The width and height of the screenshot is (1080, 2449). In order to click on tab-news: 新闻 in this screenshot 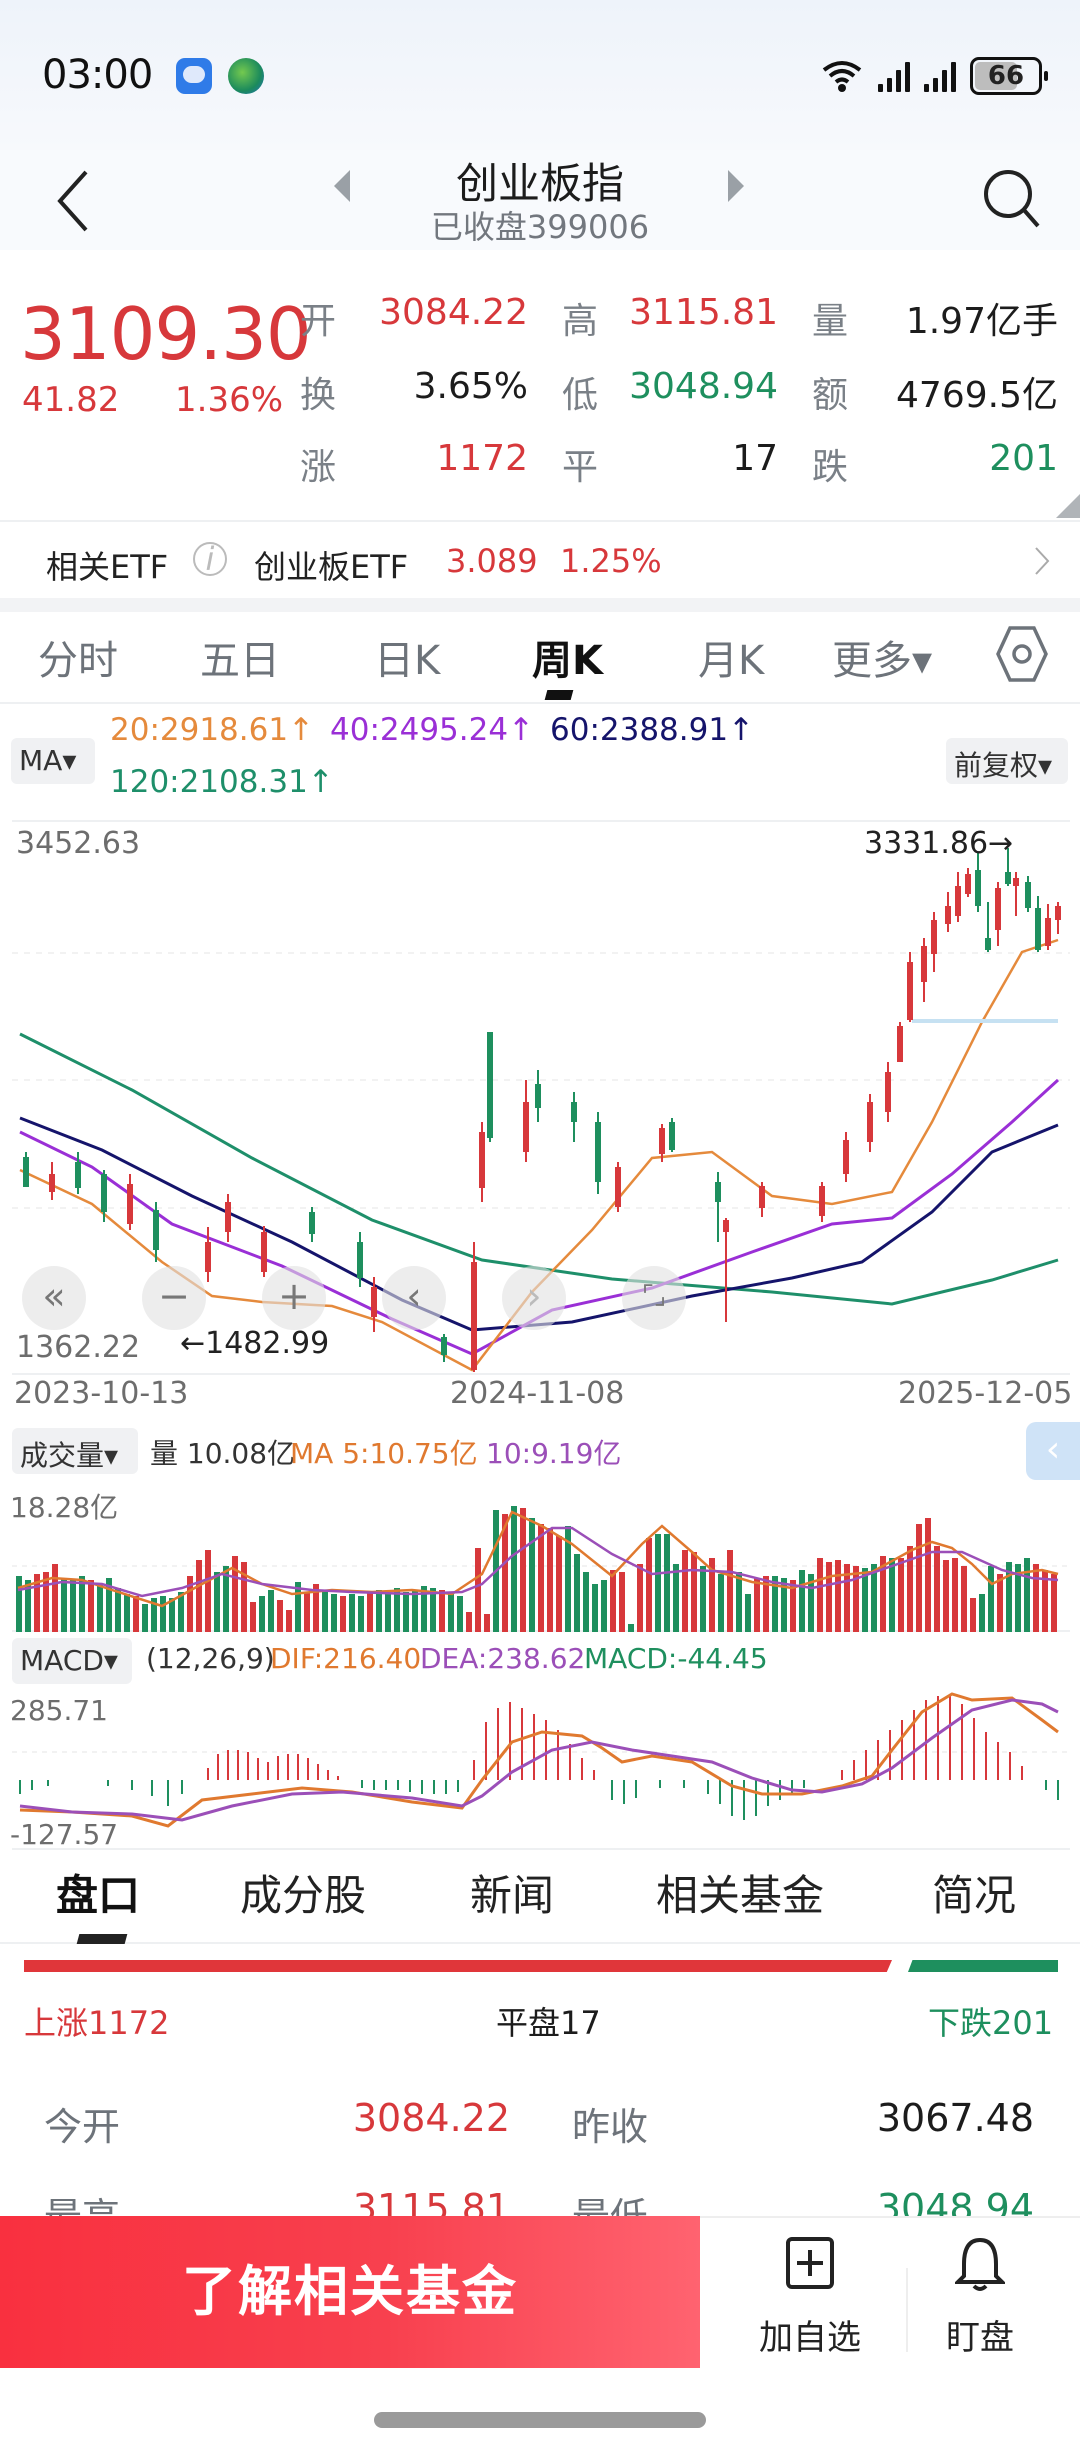, I will do `click(512, 1895)`.